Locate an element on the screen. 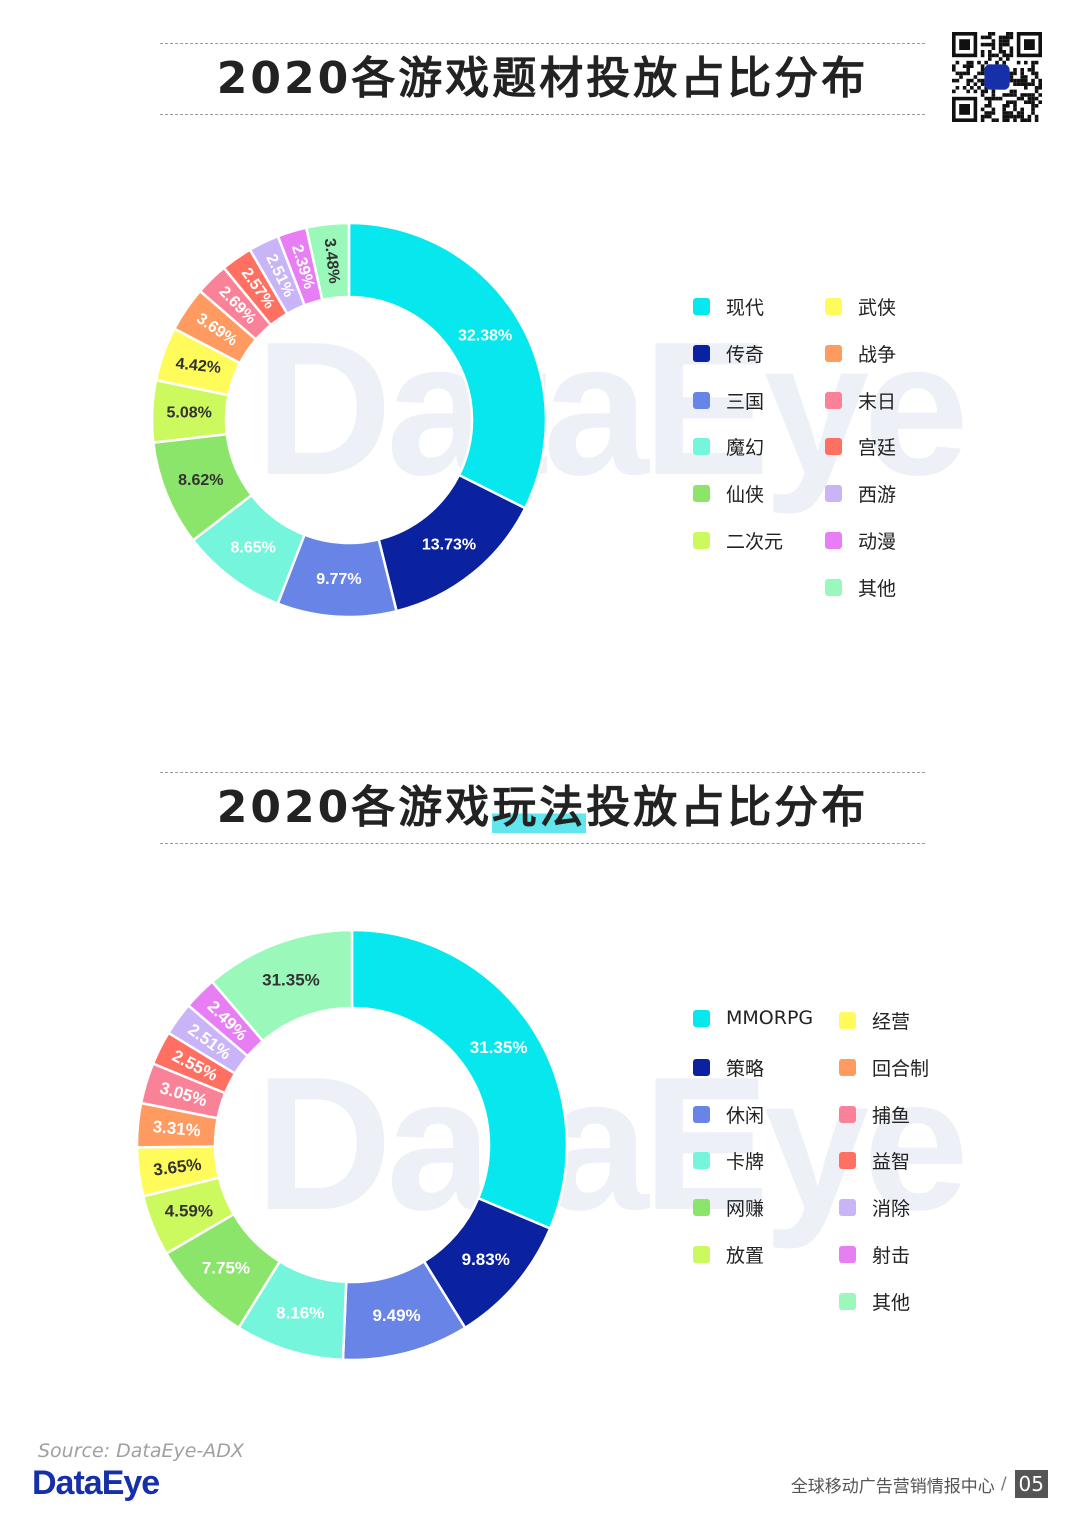 This screenshot has width=1080, height=1527. legend-label: 休闲 is located at coordinates (745, 1115).